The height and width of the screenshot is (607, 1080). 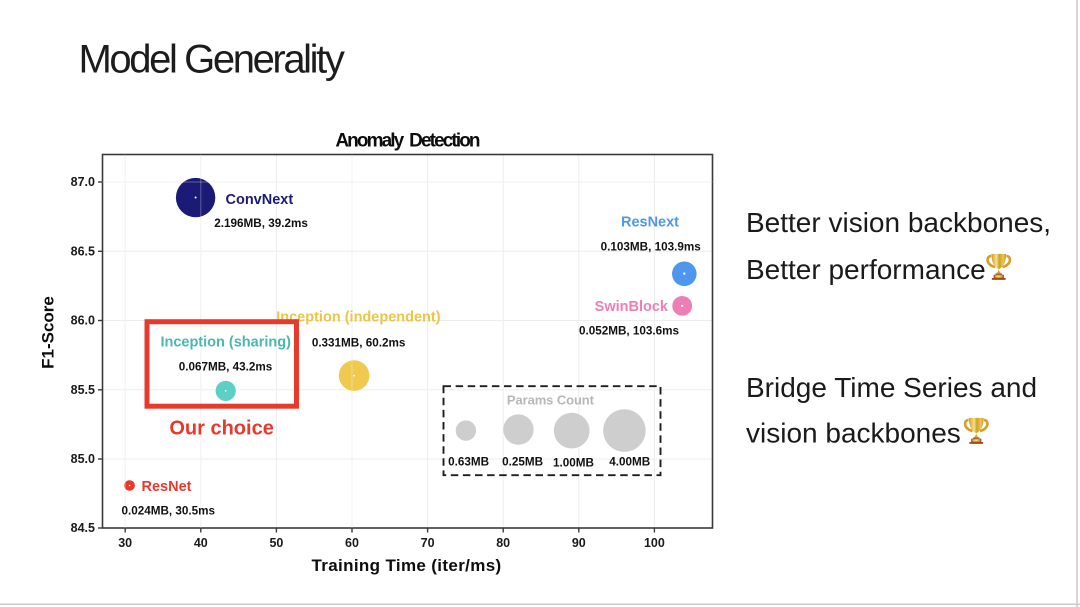 I want to click on svg-text: 0.052MB, 103.6ms, so click(x=629, y=331).